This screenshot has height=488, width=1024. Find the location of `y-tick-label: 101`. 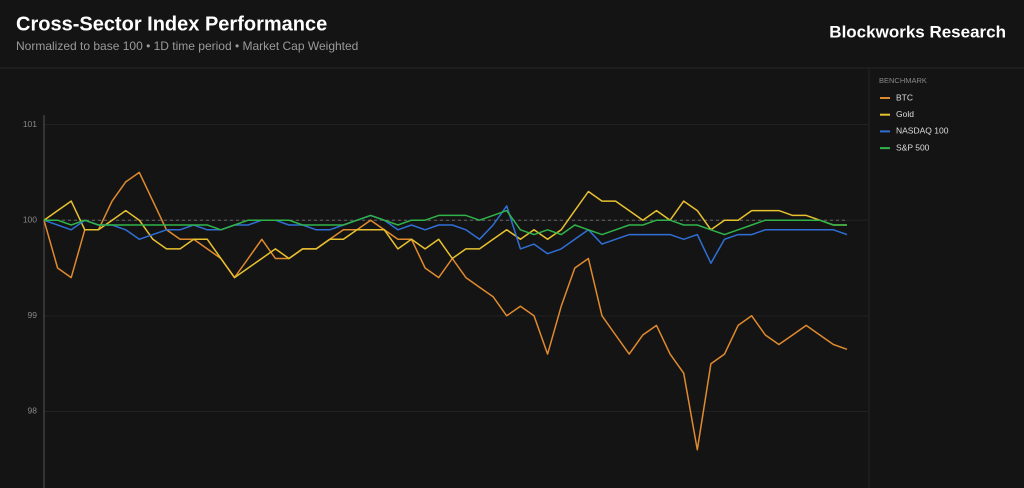

y-tick-label: 101 is located at coordinates (30, 124).